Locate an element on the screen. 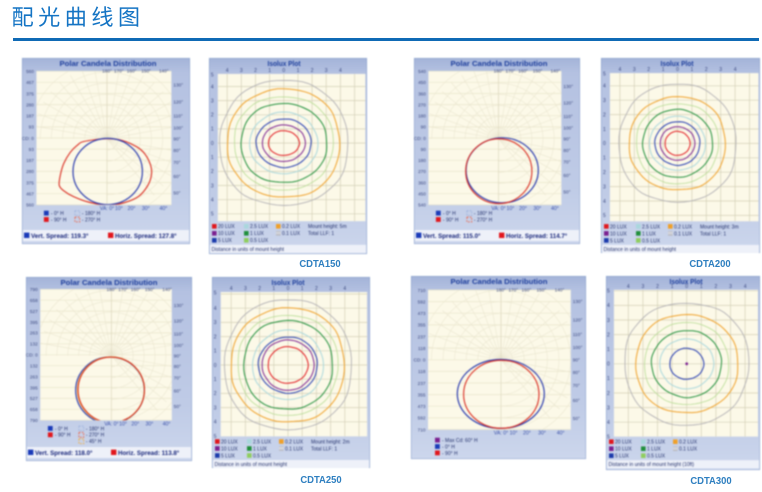 The height and width of the screenshot is (492, 762). svg-text: 20 LUX is located at coordinates (618, 227).